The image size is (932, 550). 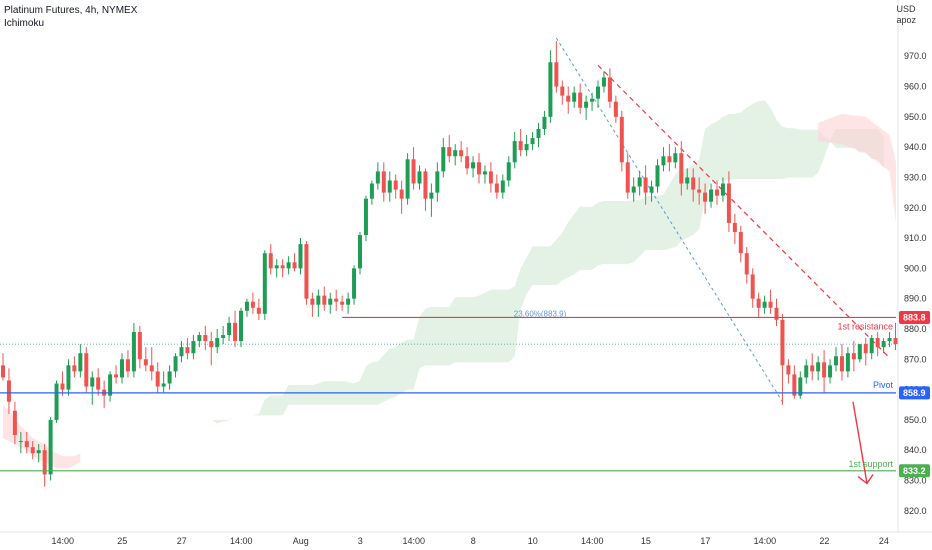 I want to click on time-tick-label: 14:00, so click(x=414, y=541).